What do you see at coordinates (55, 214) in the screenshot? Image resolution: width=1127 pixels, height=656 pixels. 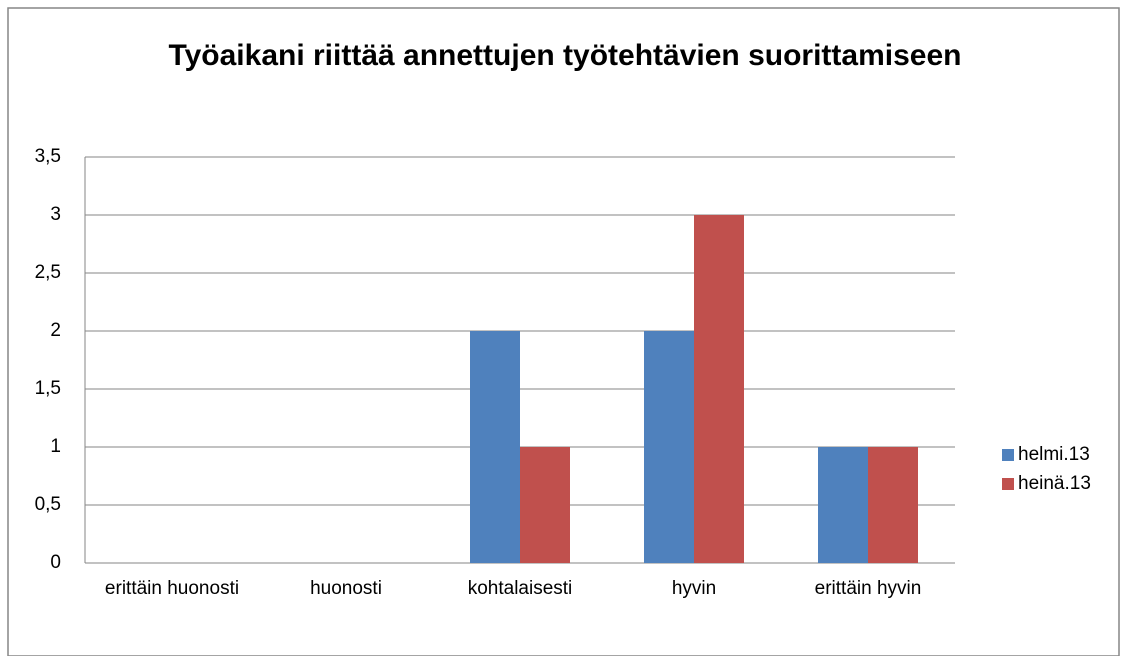 I see `y-tick-label: 3` at bounding box center [55, 214].